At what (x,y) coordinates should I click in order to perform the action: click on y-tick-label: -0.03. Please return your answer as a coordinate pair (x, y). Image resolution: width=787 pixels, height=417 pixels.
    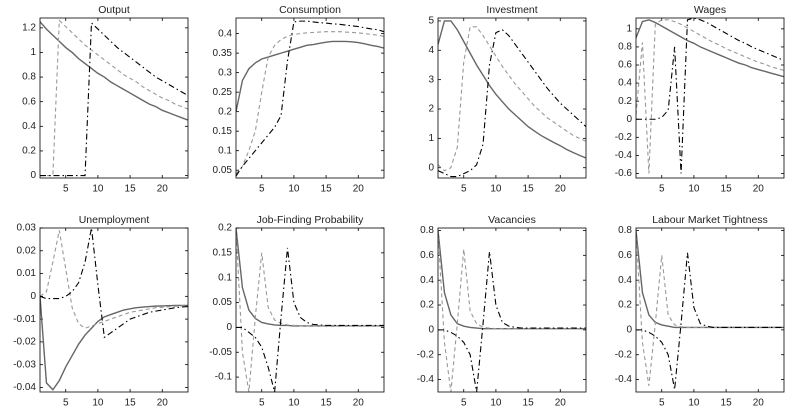
    Looking at the image, I should click on (24, 364).